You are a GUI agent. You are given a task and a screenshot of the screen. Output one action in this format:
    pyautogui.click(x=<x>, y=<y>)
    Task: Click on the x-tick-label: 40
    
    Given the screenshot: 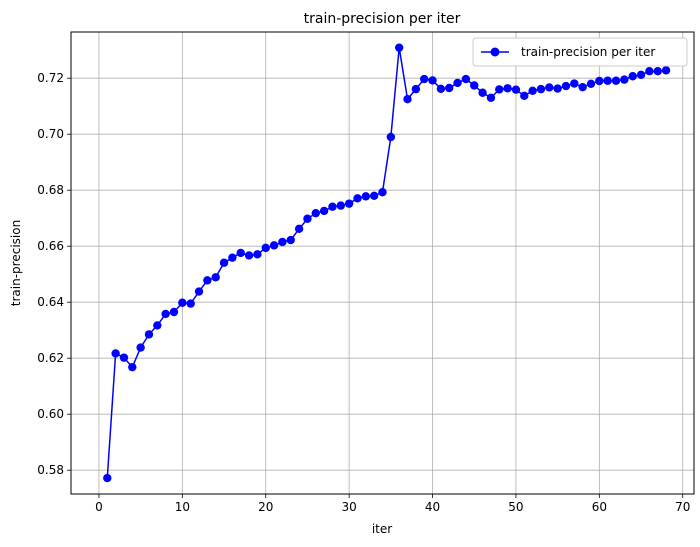 What is the action you would take?
    pyautogui.click(x=432, y=507)
    